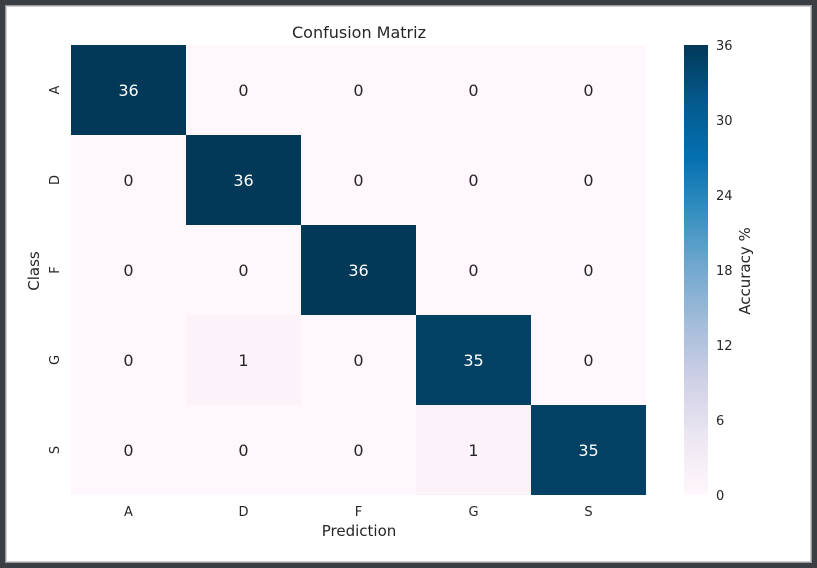 The image size is (817, 568). I want to click on colorbar, so click(696, 270).